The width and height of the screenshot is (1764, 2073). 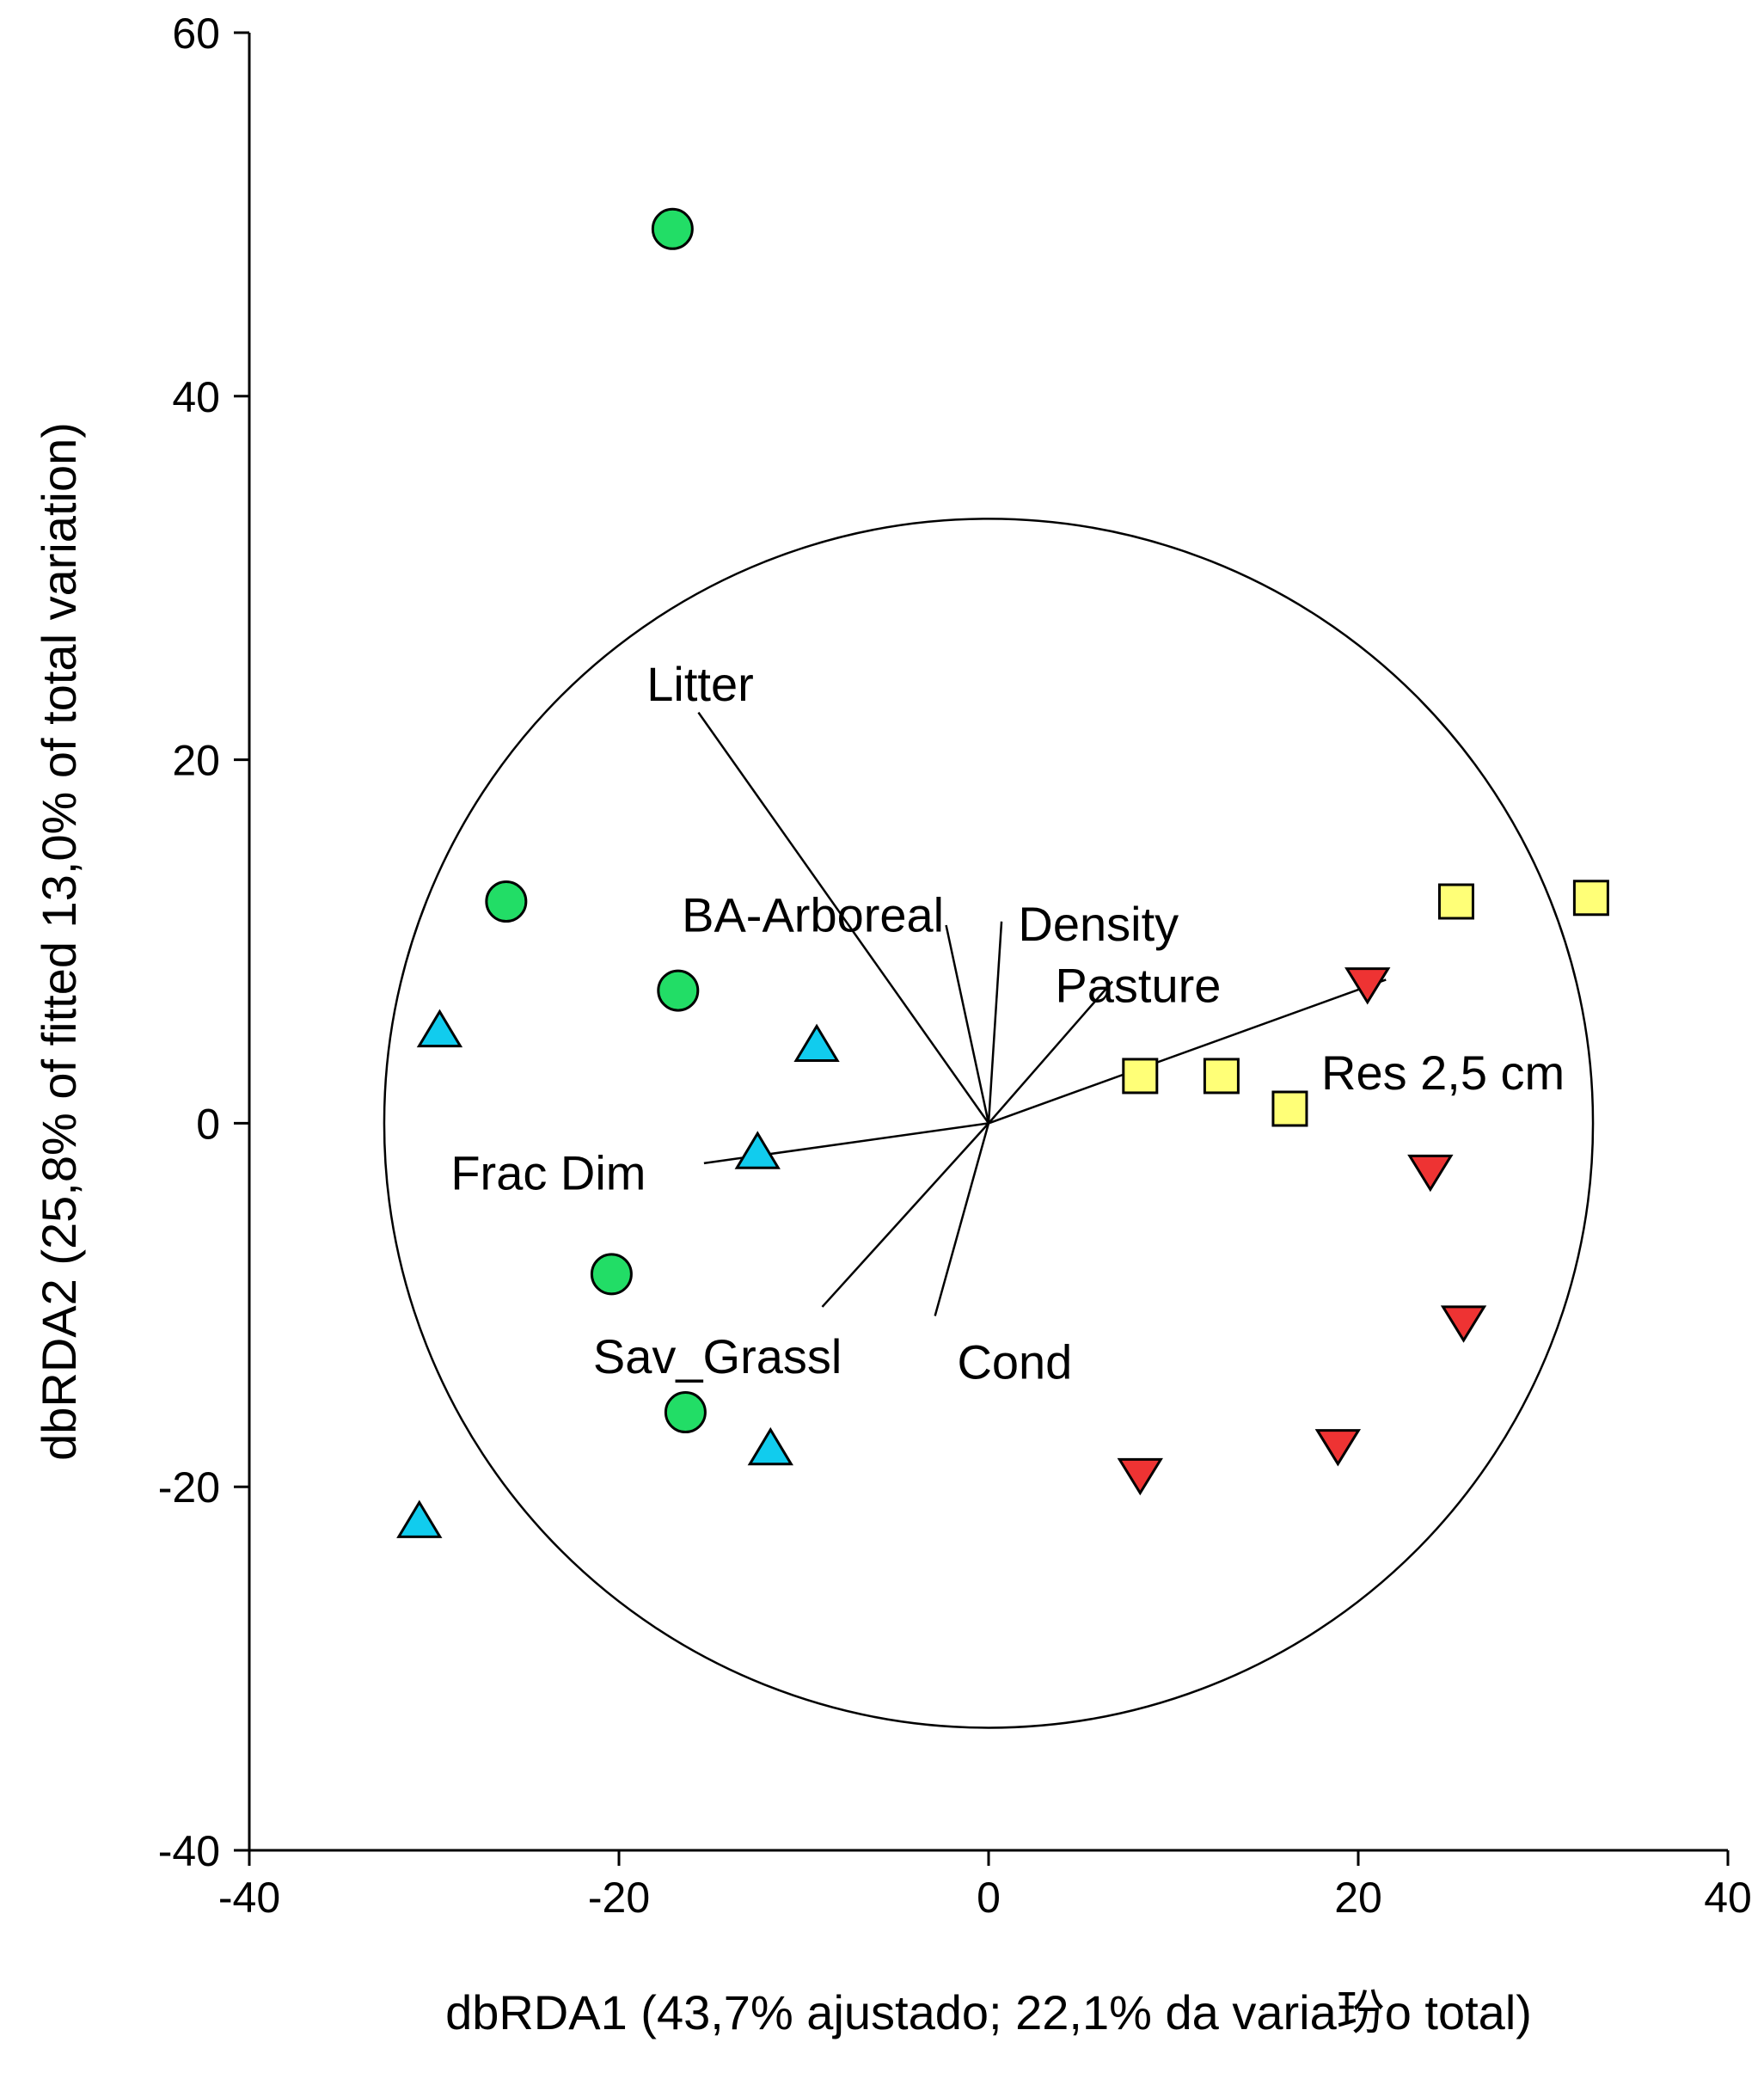 What do you see at coordinates (1050, 1052) in the screenshot?
I see `vector-pasture` at bounding box center [1050, 1052].